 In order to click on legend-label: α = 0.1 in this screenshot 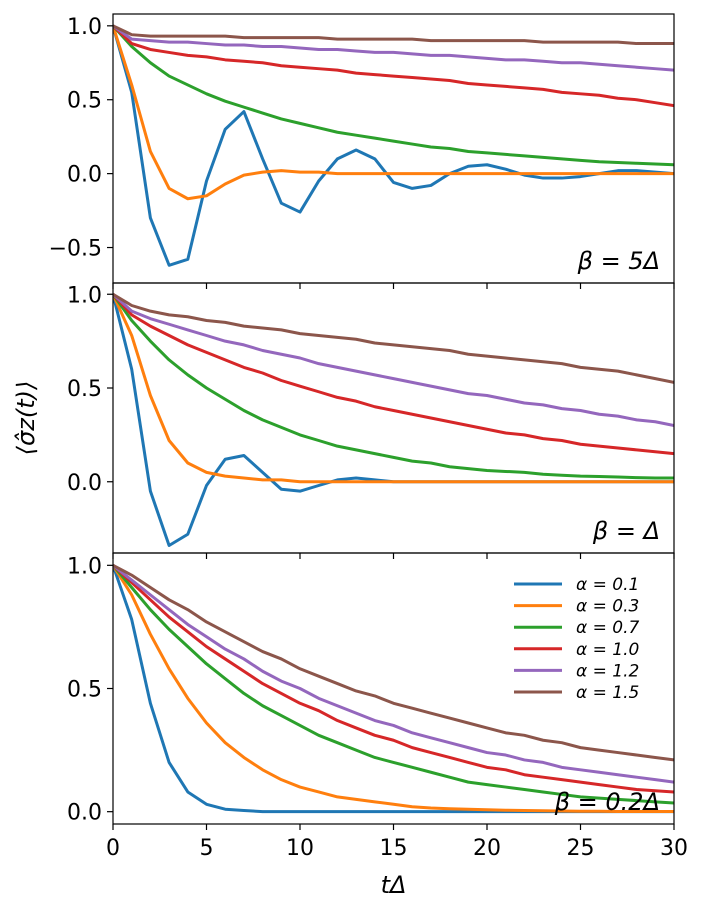, I will do `click(607, 585)`.